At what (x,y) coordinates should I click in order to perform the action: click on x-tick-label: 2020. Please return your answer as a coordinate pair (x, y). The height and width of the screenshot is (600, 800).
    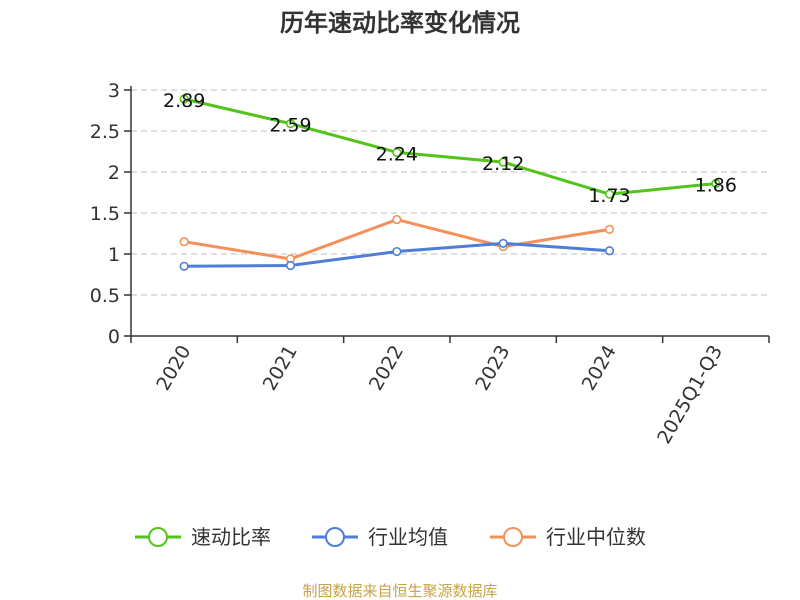
    Looking at the image, I should click on (173, 368).